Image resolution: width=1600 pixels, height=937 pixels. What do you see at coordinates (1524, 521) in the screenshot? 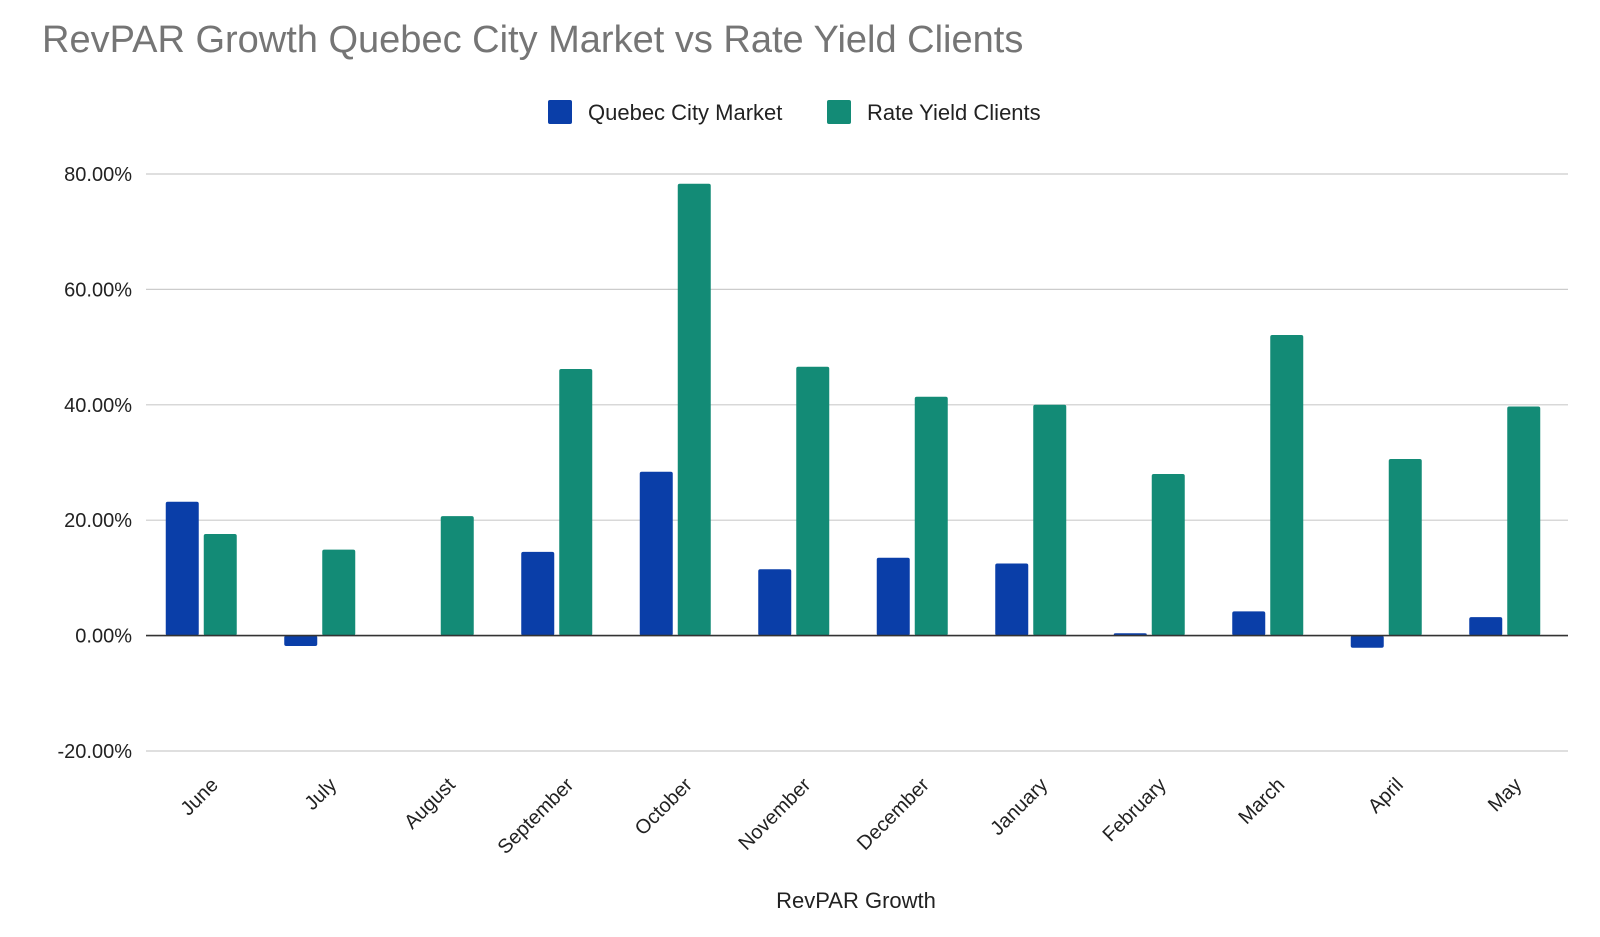
I see `bar-rate-yield-clients-may` at bounding box center [1524, 521].